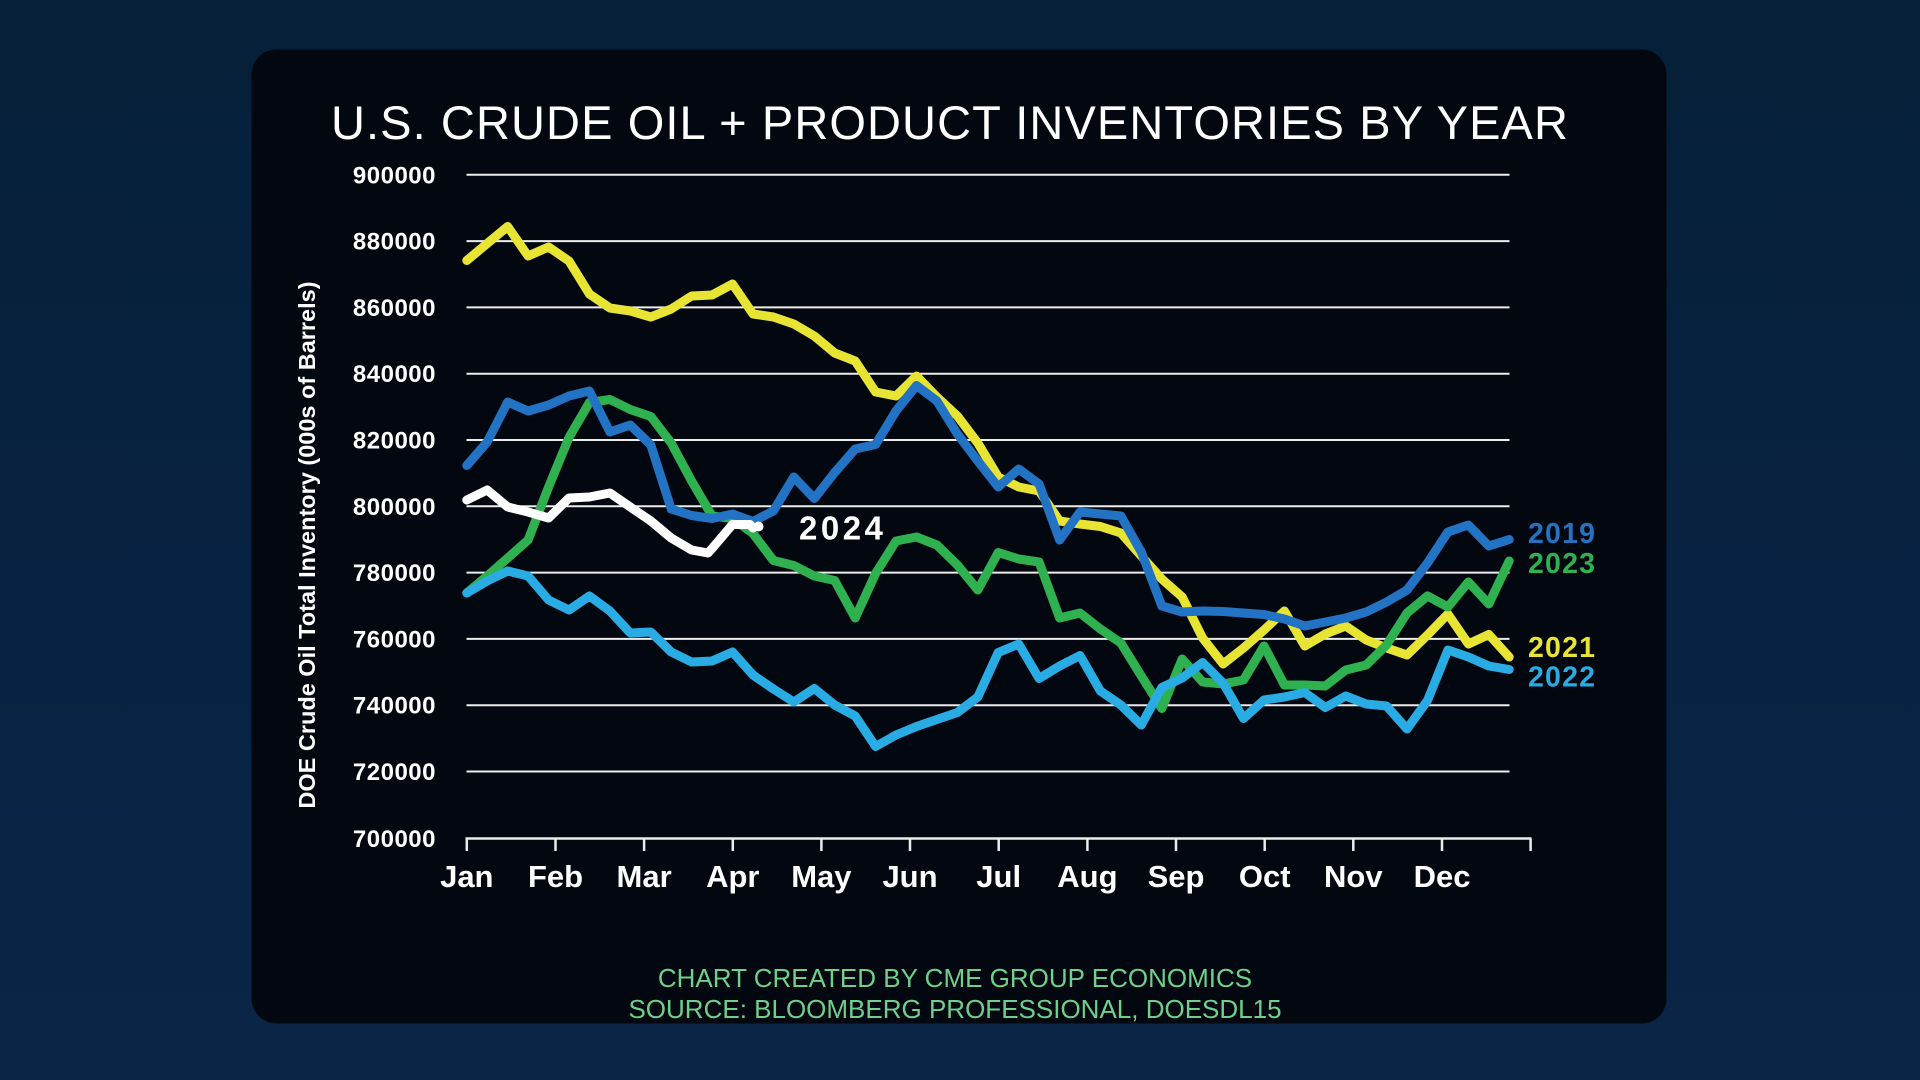  I want to click on svg-text: 880000, so click(394, 242).